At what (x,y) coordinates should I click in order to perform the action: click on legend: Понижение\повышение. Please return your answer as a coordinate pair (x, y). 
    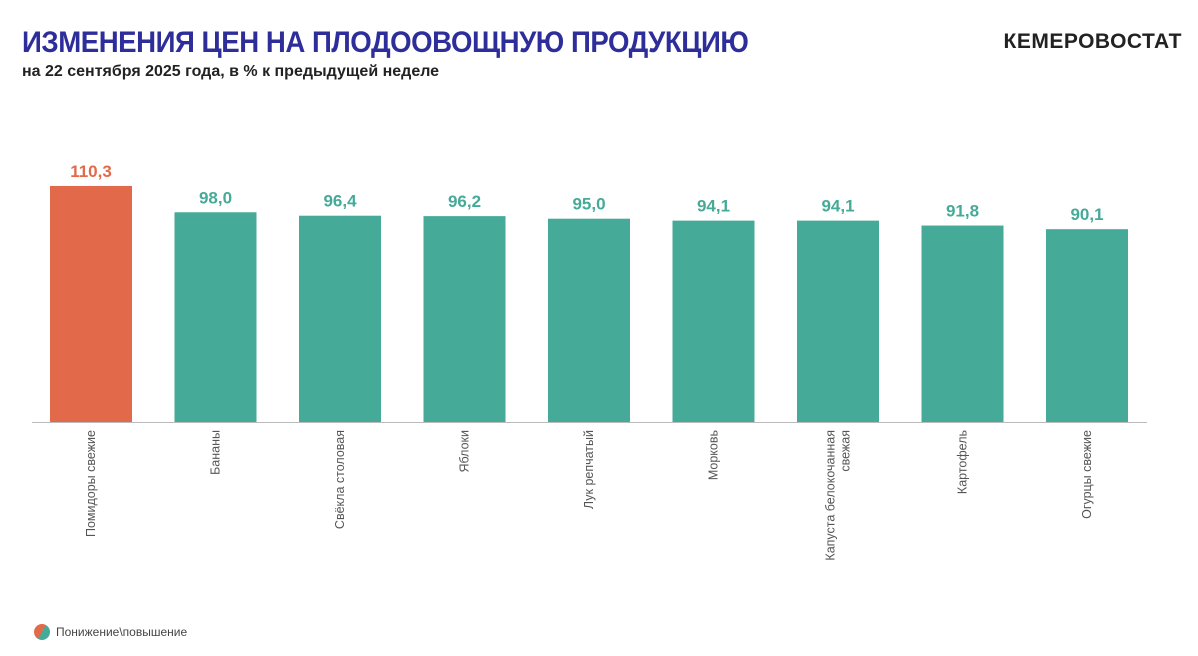
    Looking at the image, I should click on (110, 632).